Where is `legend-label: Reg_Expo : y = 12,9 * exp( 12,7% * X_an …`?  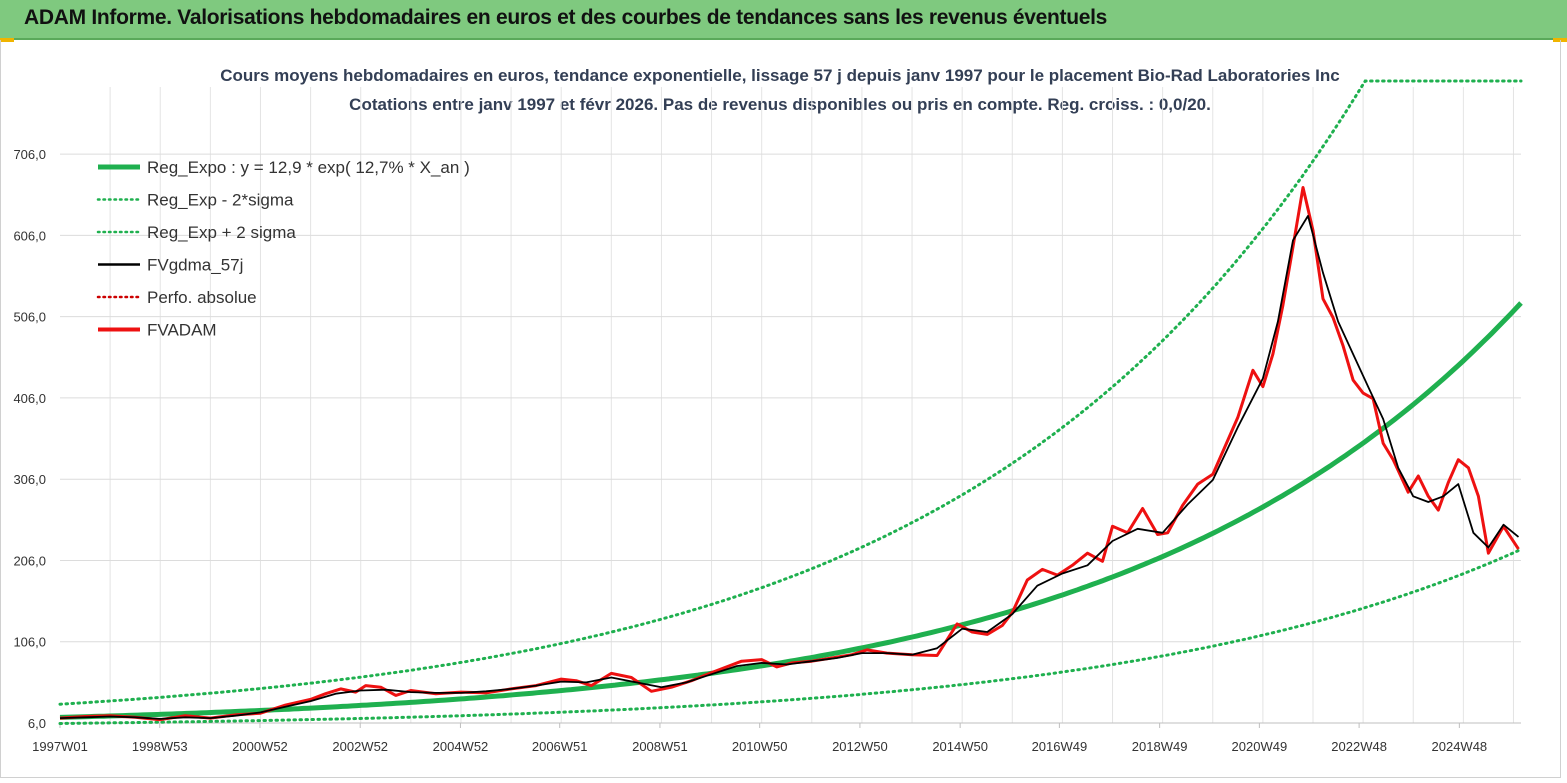
legend-label: Reg_Expo : y = 12,9 * exp( 12,7% * X_an … is located at coordinates (308, 167).